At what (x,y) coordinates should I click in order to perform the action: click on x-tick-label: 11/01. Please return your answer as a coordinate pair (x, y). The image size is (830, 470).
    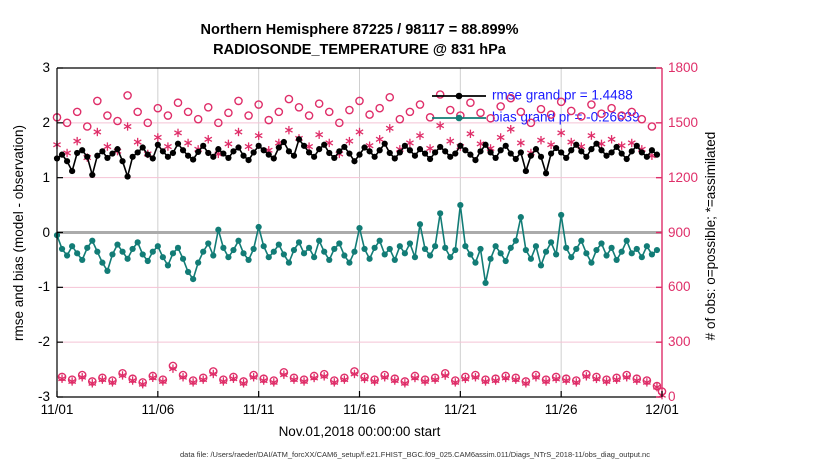
    Looking at the image, I should click on (57, 409).